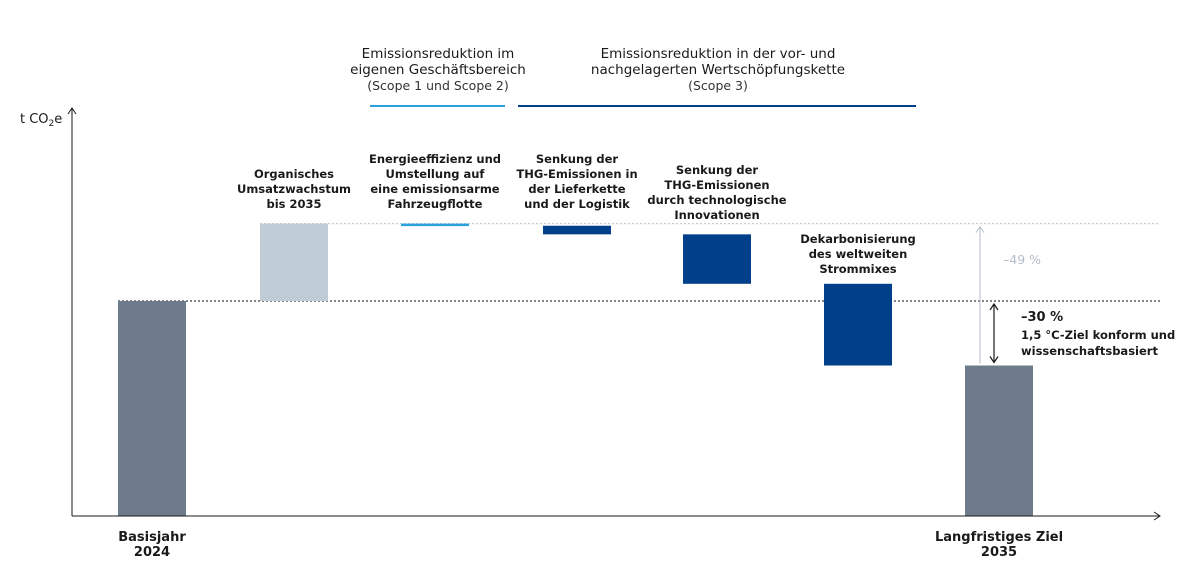 The height and width of the screenshot is (586, 1200). What do you see at coordinates (435, 204) in the screenshot?
I see `bar-label: Fahrzeugflotte` at bounding box center [435, 204].